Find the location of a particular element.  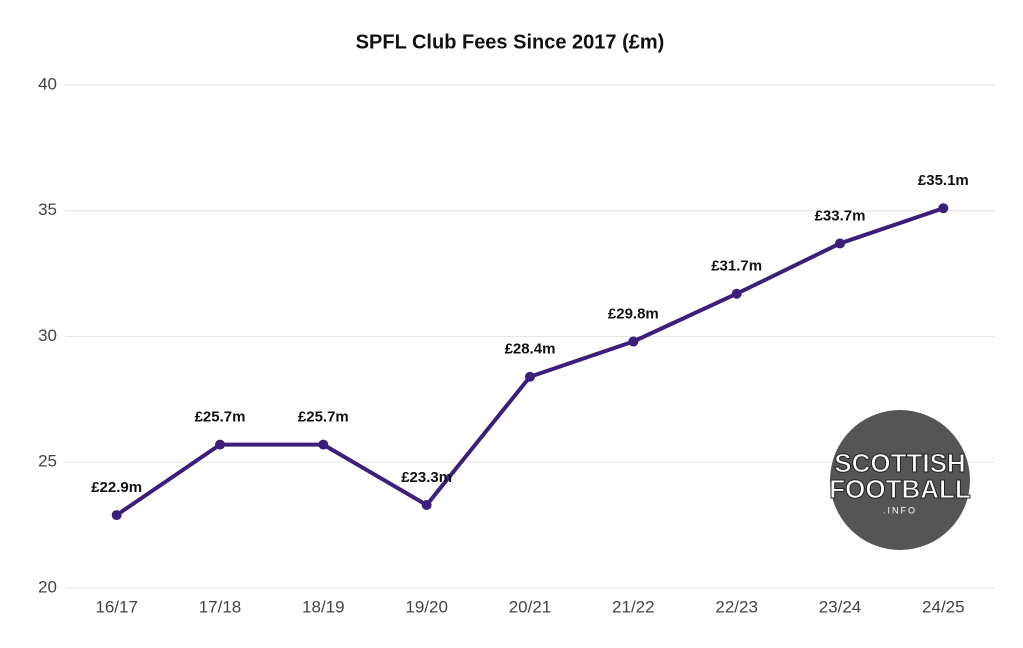

x-tick-label: 23/24 is located at coordinates (840, 606).